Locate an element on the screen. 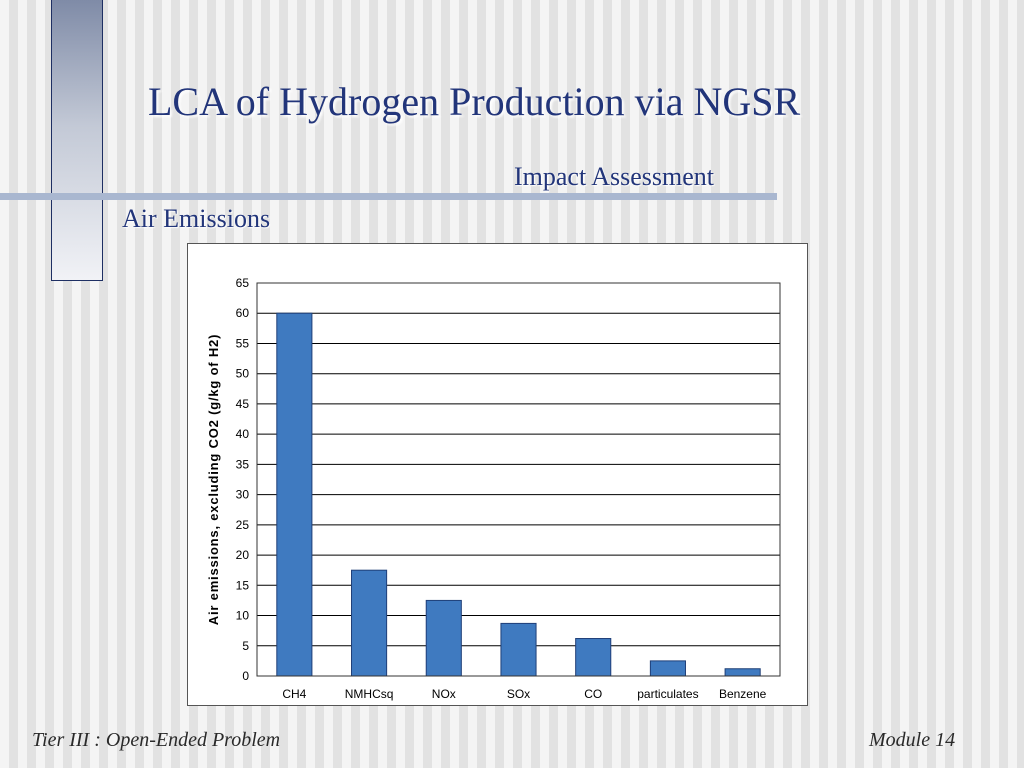 The height and width of the screenshot is (768, 1024). x-tick-label: CH4 is located at coordinates (294, 694).